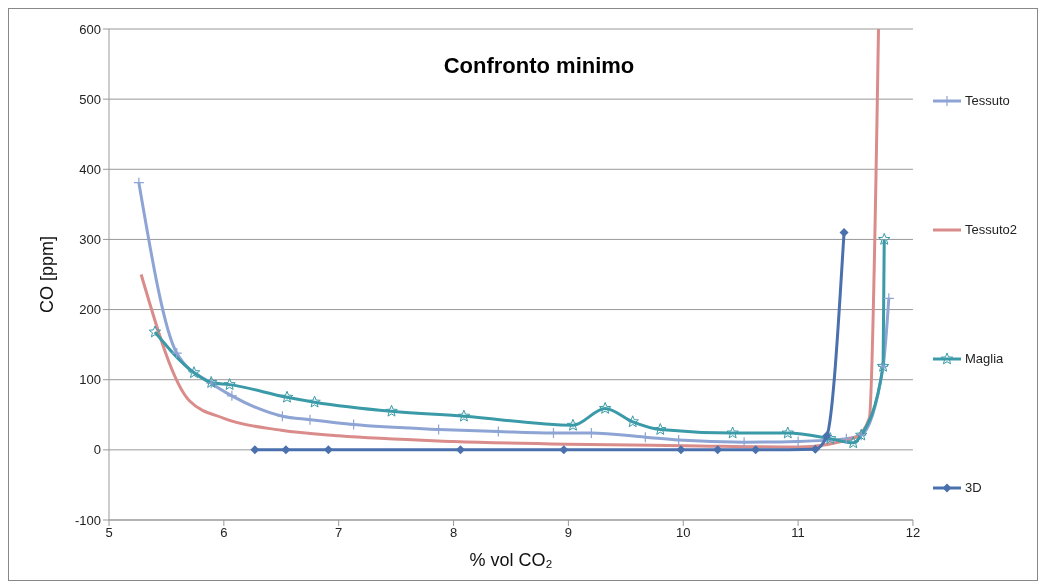 Image resolution: width=1044 pixels, height=587 pixels. What do you see at coordinates (511, 560) in the screenshot?
I see `x-axis-title: % vol CO₂` at bounding box center [511, 560].